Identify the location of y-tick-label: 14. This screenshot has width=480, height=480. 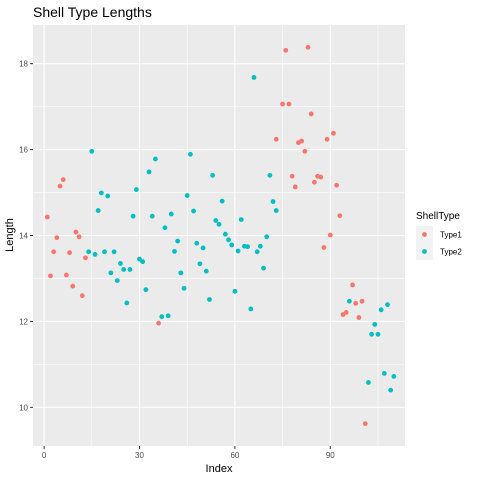
(23, 236).